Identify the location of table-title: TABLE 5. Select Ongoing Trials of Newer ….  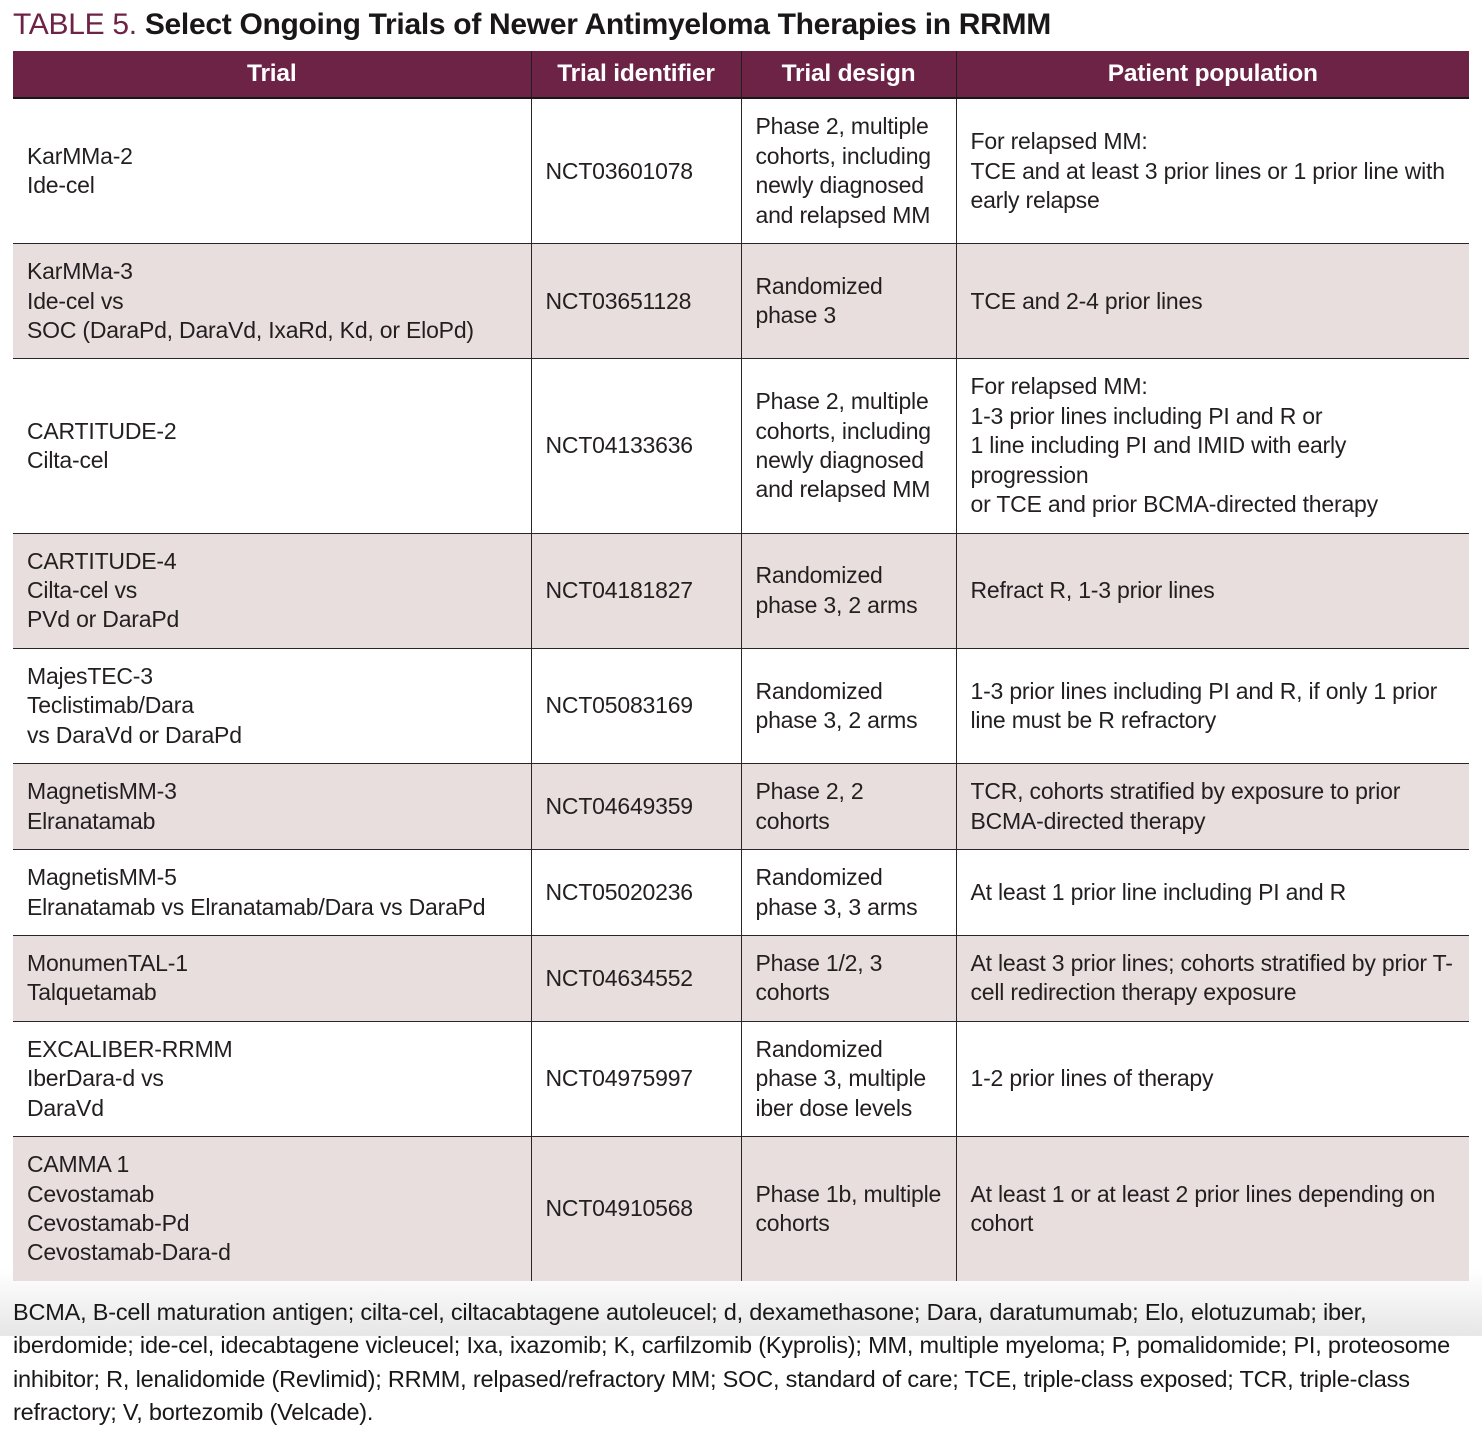
(741, 24).